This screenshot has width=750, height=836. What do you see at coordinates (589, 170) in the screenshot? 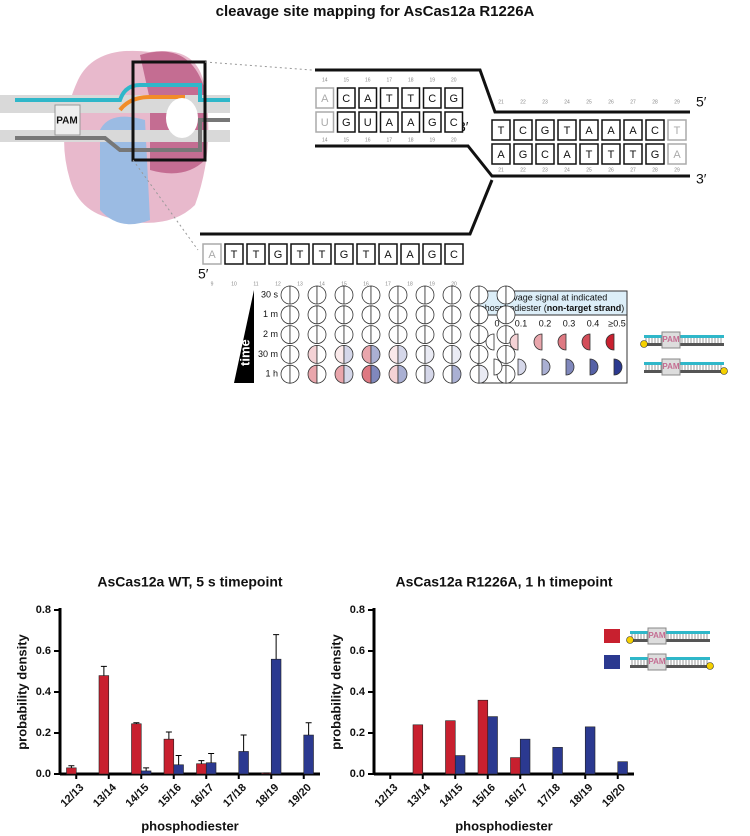
I see `position-number: 25` at bounding box center [589, 170].